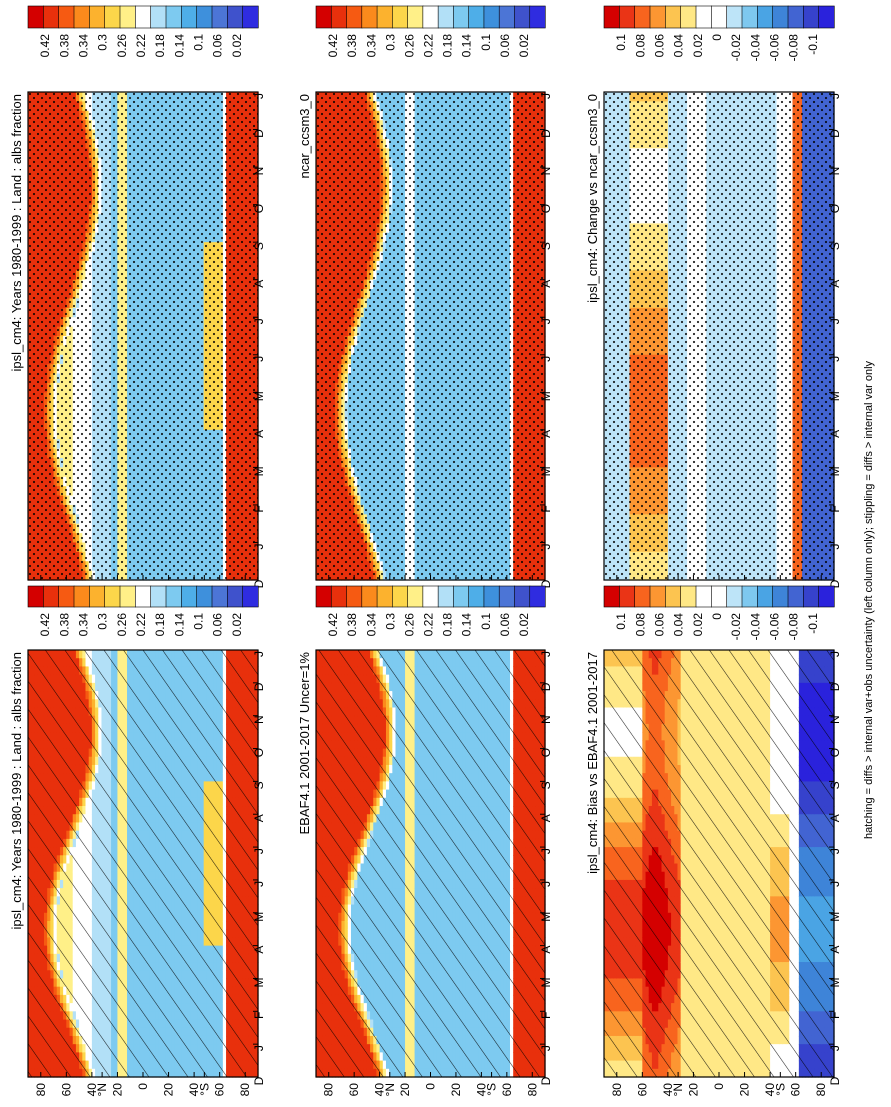 The height and width of the screenshot is (1107, 891). What do you see at coordinates (259, 719) in the screenshot?
I see `month-tick-label: N` at bounding box center [259, 719].